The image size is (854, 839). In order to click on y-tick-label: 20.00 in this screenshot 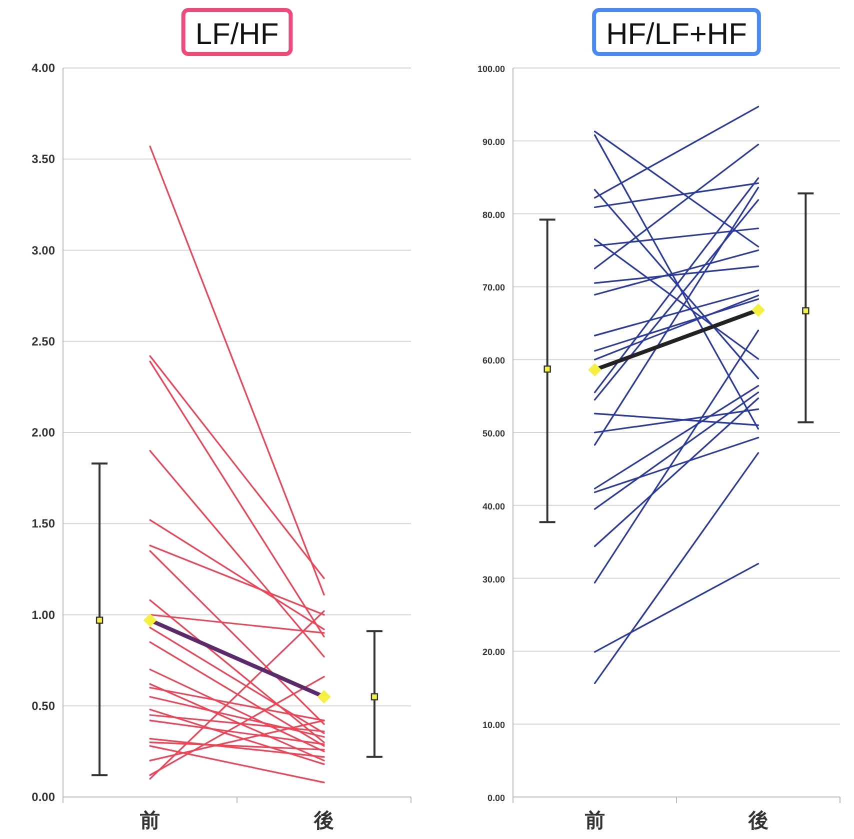, I will do `click(493, 652)`.